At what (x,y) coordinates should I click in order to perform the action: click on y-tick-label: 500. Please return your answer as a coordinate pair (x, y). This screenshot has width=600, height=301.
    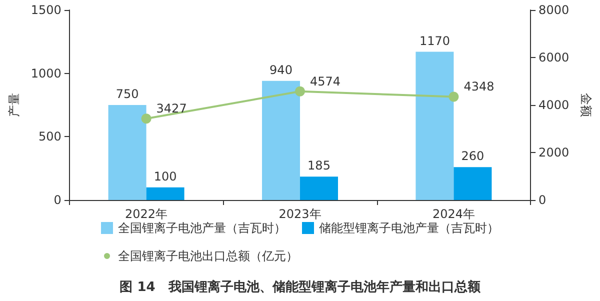
    Looking at the image, I should click on (50, 137).